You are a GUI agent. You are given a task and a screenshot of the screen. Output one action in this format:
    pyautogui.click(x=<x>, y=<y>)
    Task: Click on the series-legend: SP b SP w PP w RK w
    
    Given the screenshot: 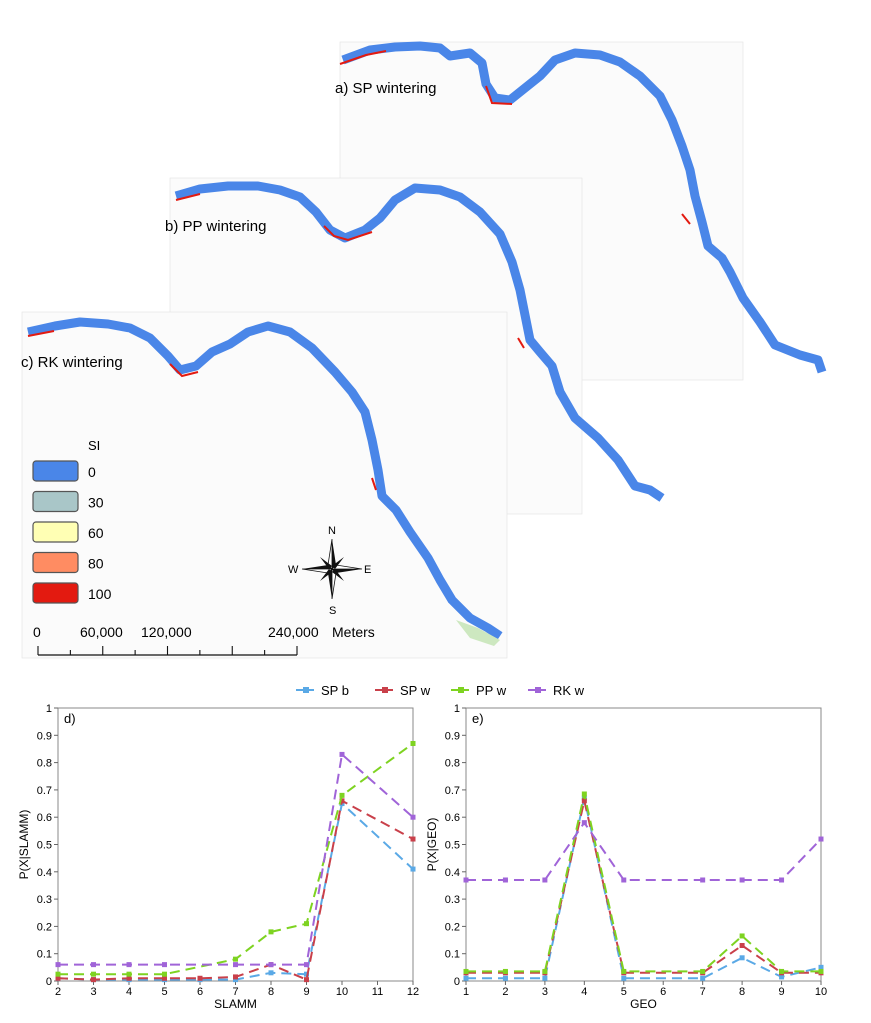 What is the action you would take?
    pyautogui.click(x=440, y=690)
    